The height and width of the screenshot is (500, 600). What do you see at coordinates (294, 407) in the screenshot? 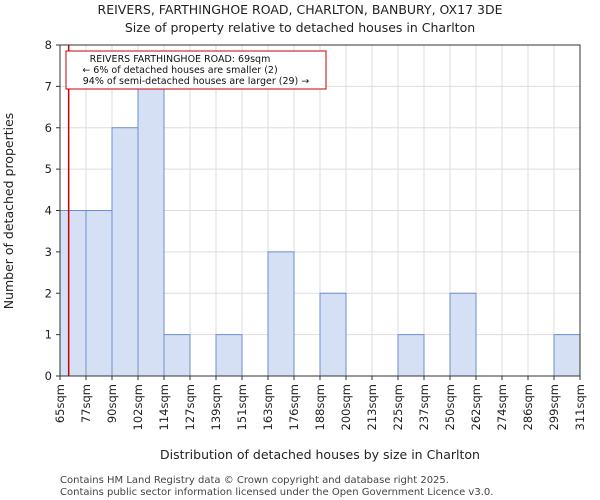
I see `x-tick-label: 176sqm` at bounding box center [294, 407].